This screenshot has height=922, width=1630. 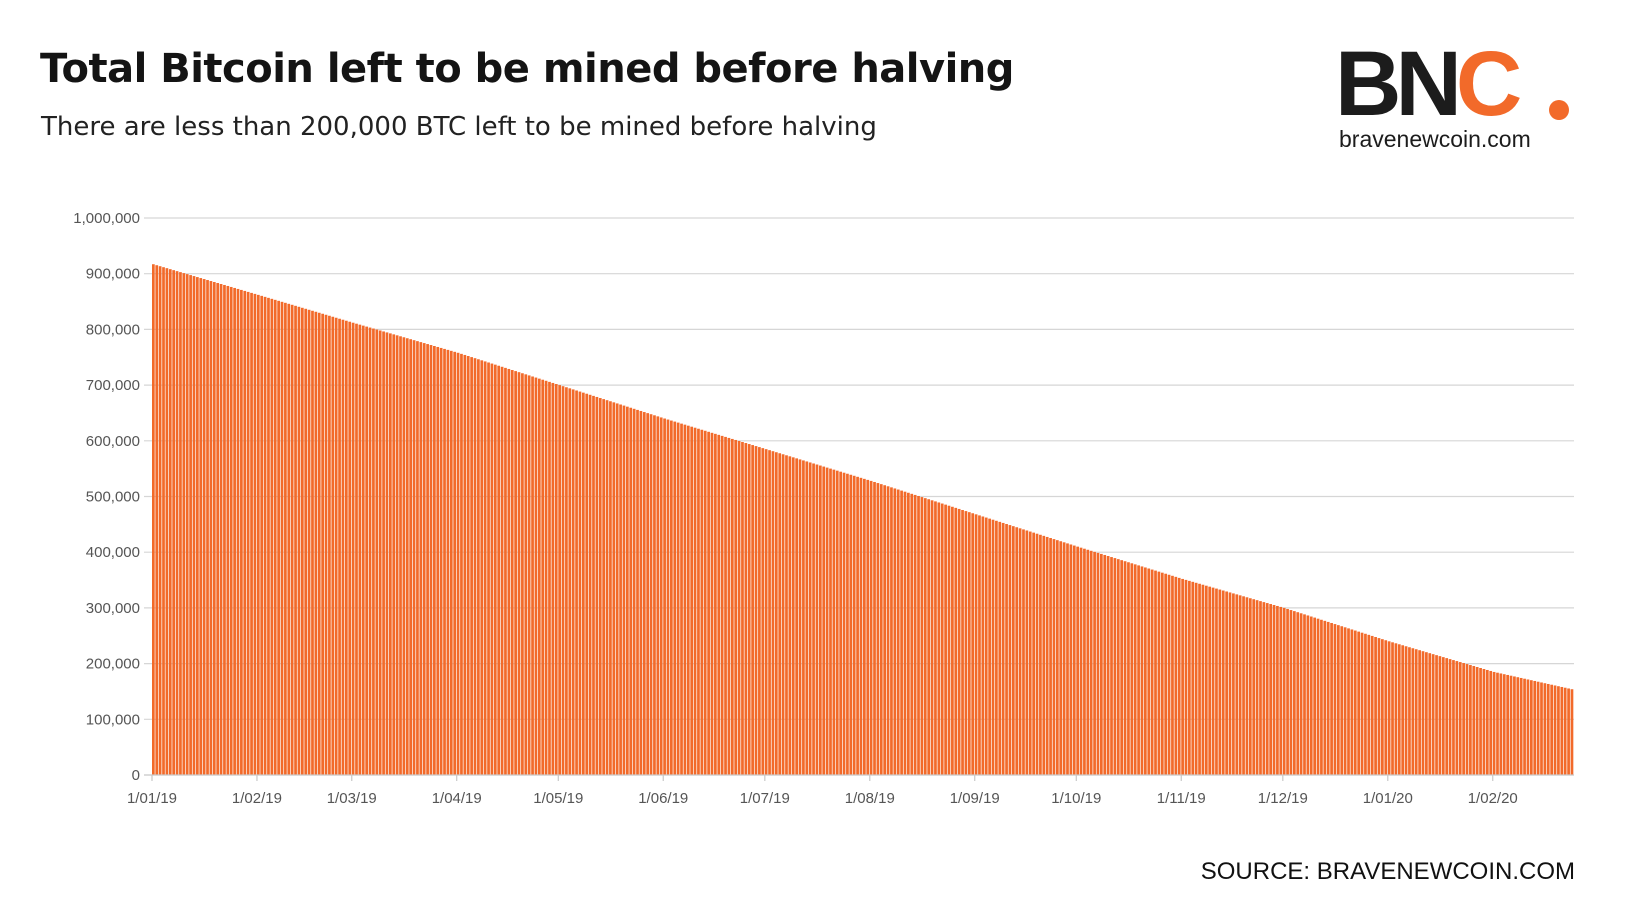 What do you see at coordinates (152, 798) in the screenshot?
I see `x-tick-label: 1/01/19` at bounding box center [152, 798].